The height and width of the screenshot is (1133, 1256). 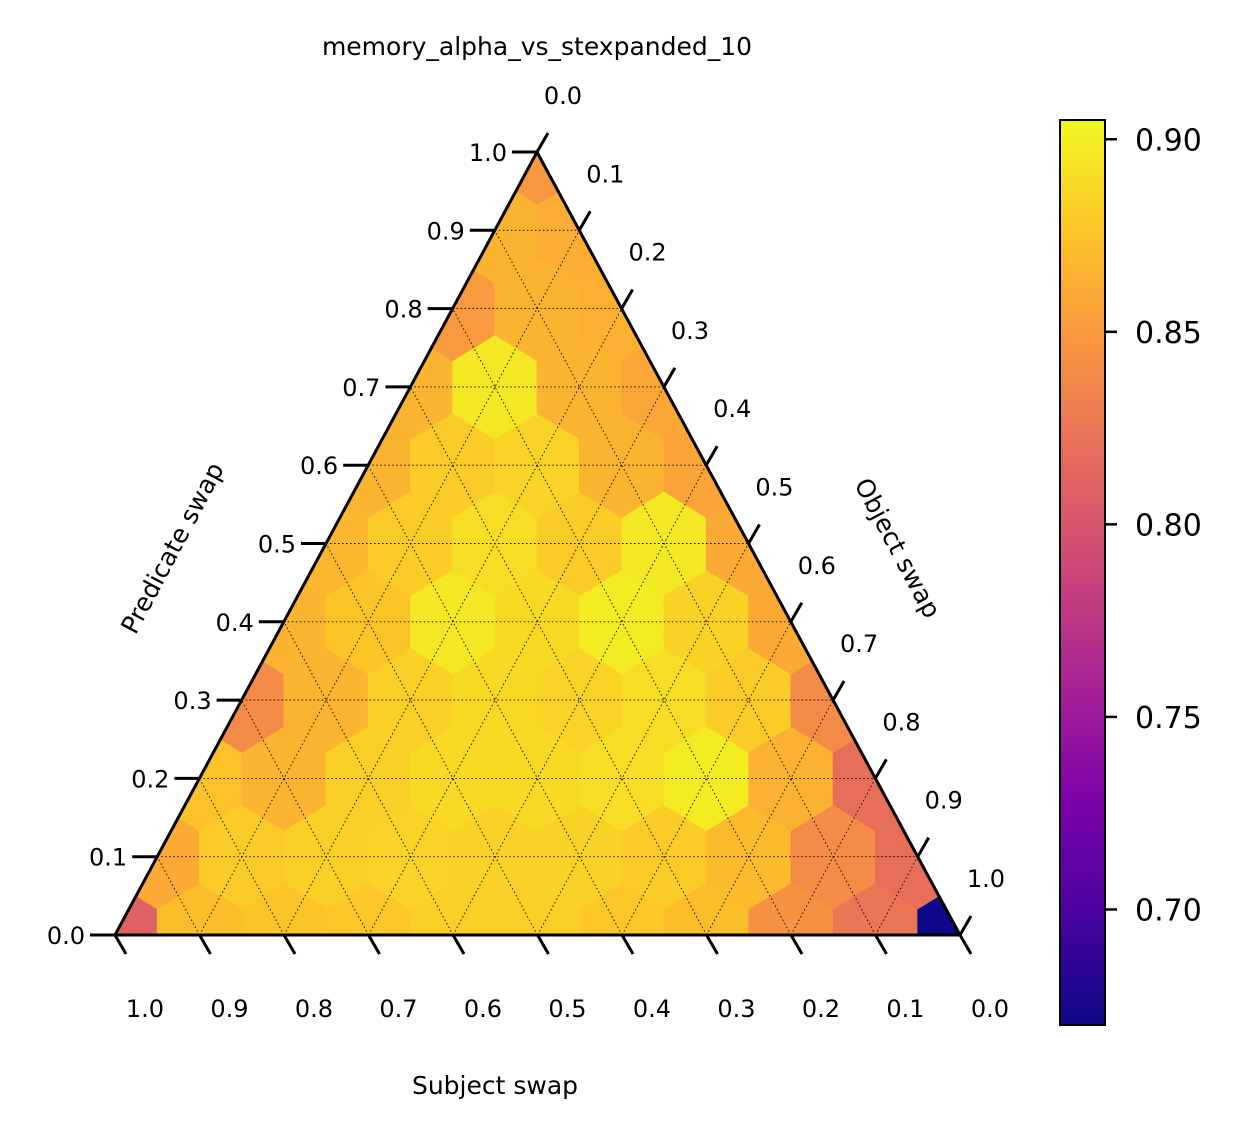 I want to click on chart-title: memory_alpha_vs_stexpanded_10, so click(x=537, y=46).